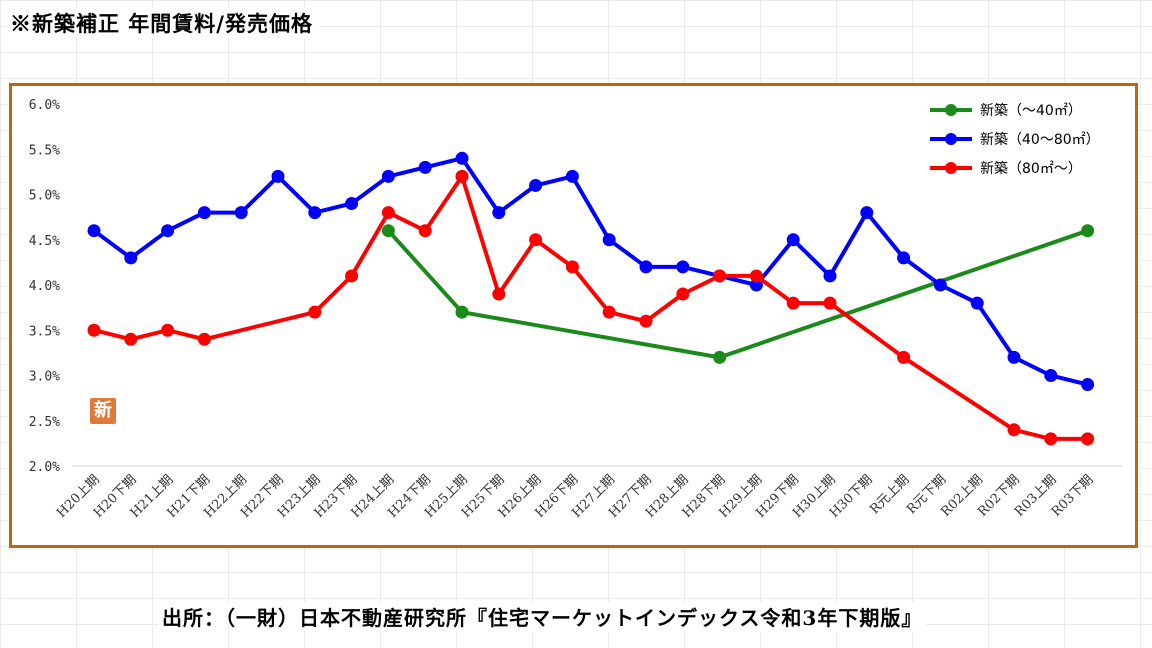 This screenshot has height=648, width=1152. What do you see at coordinates (44, 196) in the screenshot?
I see `y-tick-label: 5.0%` at bounding box center [44, 196].